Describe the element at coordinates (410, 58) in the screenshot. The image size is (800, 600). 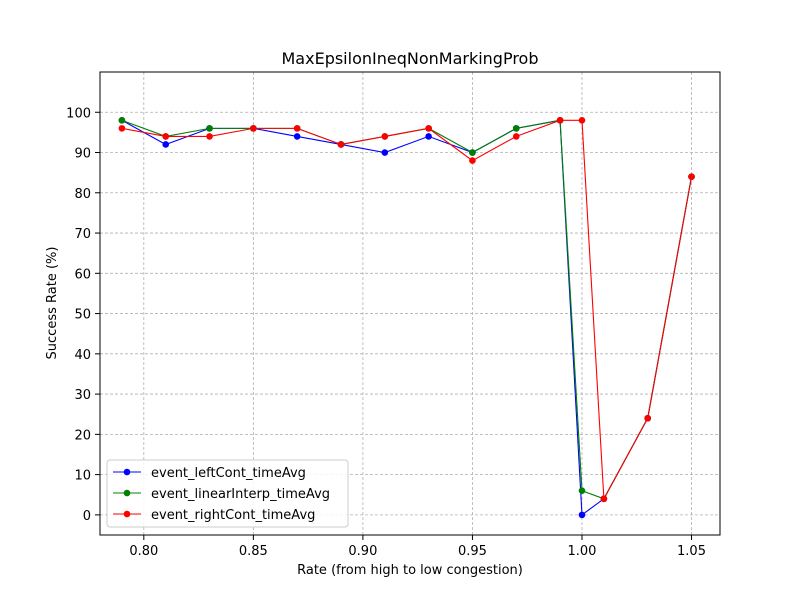
I see `chart-title: MaxEpsilonIneqNonMarkingProb` at that location.